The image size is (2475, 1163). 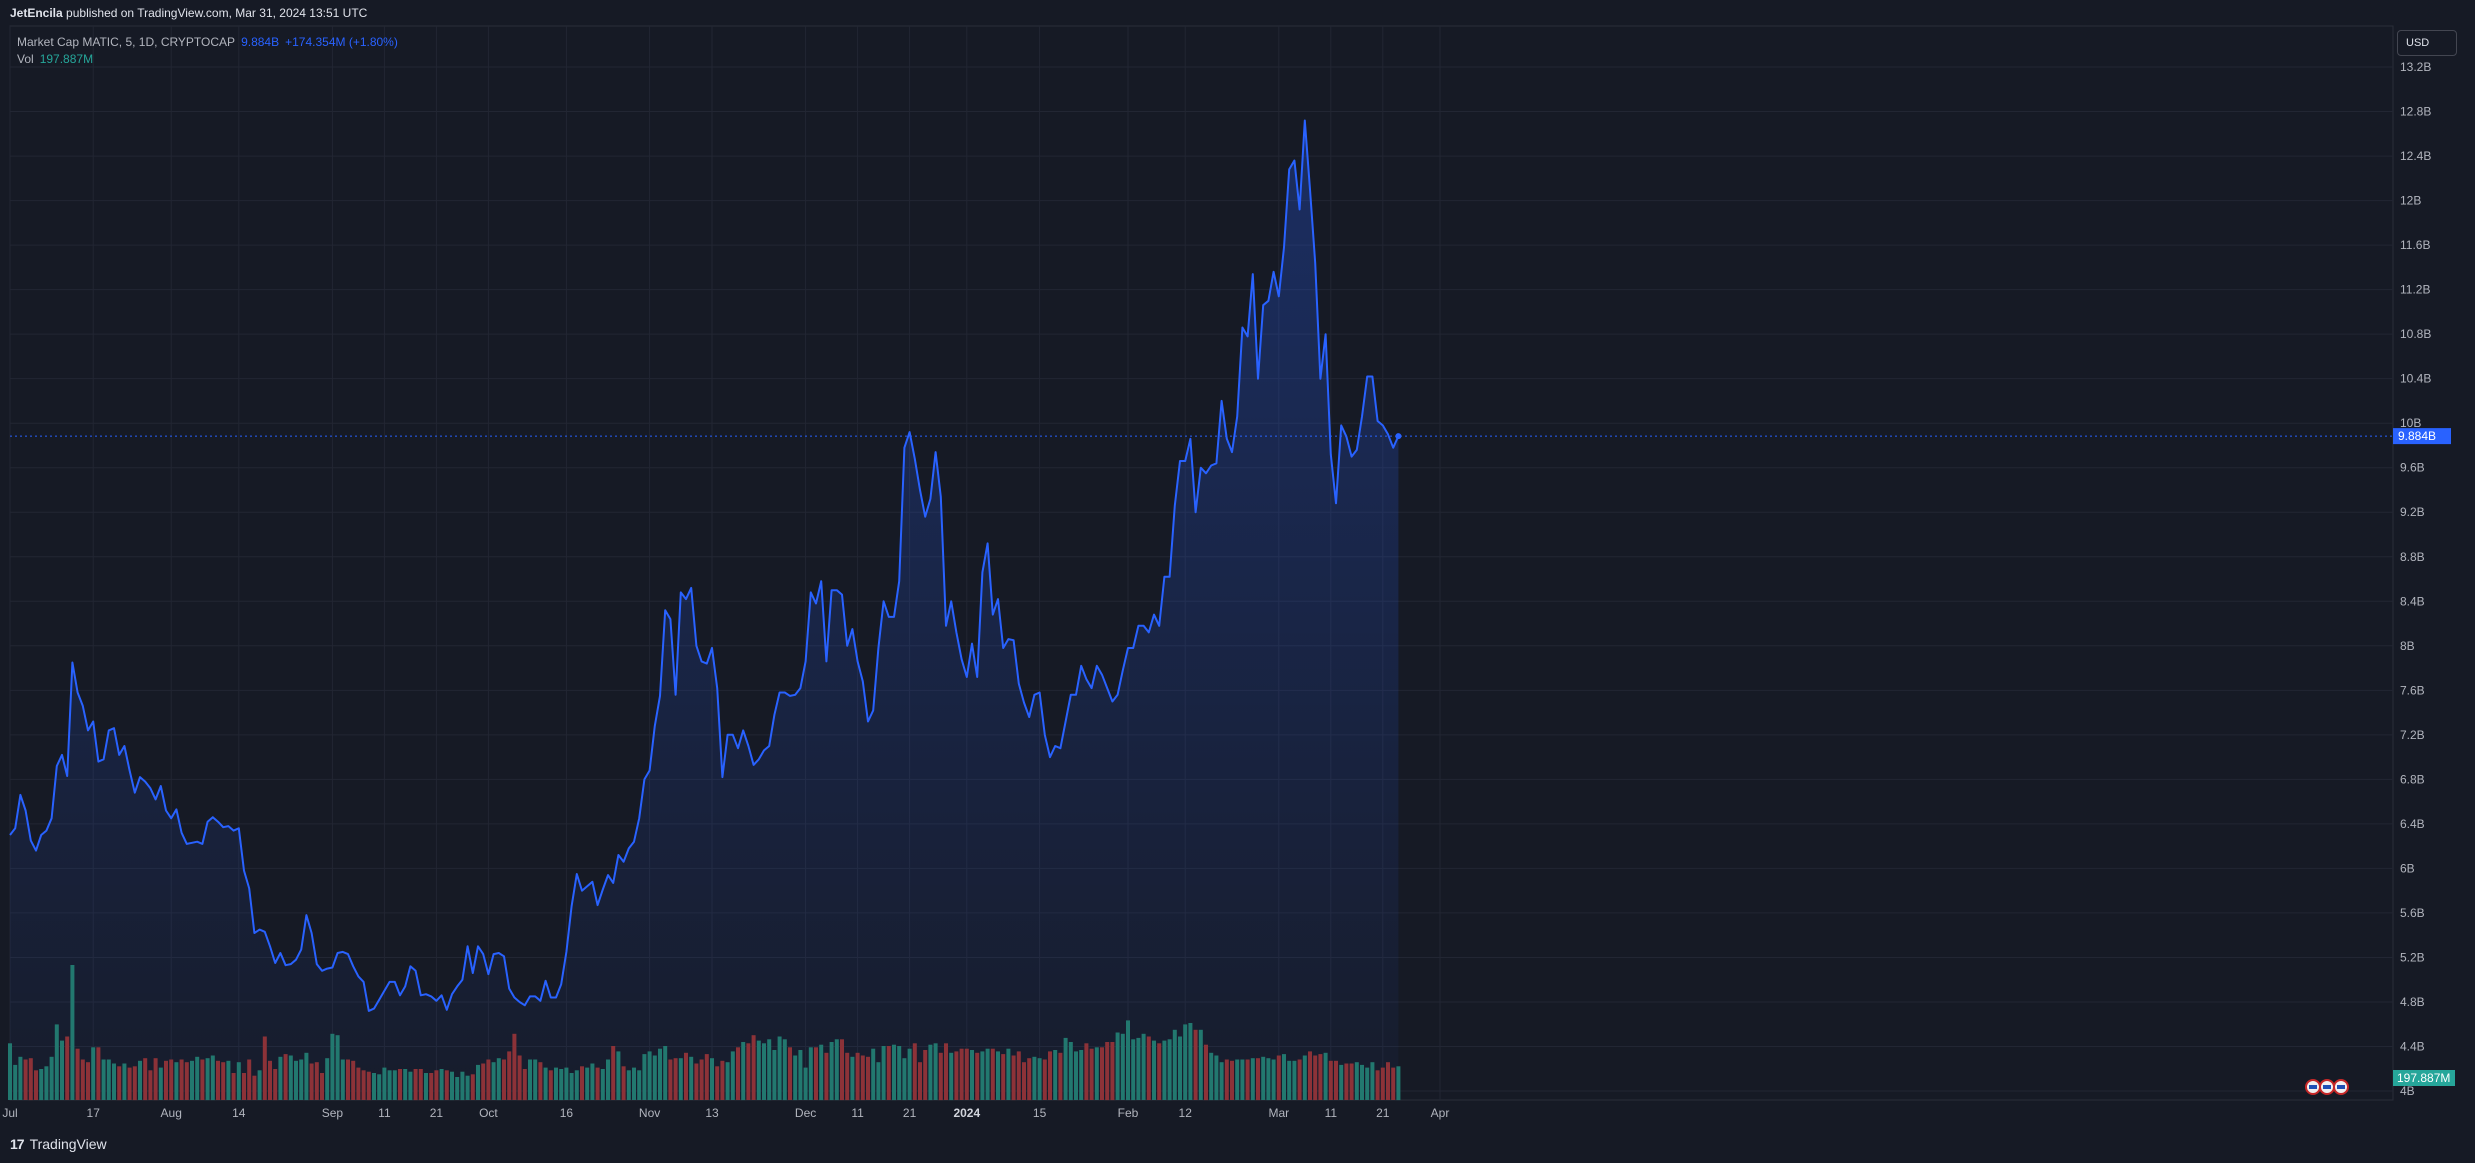 I want to click on legend-symbol: Market Cap MATIC, 5, 1D, CRYPTOCAP, so click(x=126, y=42).